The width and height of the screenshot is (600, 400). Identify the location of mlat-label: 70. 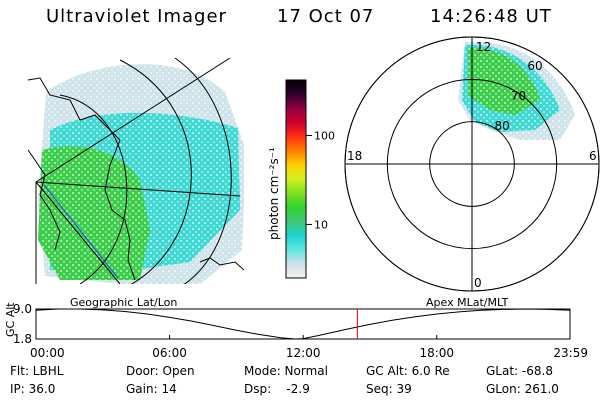
(518, 96).